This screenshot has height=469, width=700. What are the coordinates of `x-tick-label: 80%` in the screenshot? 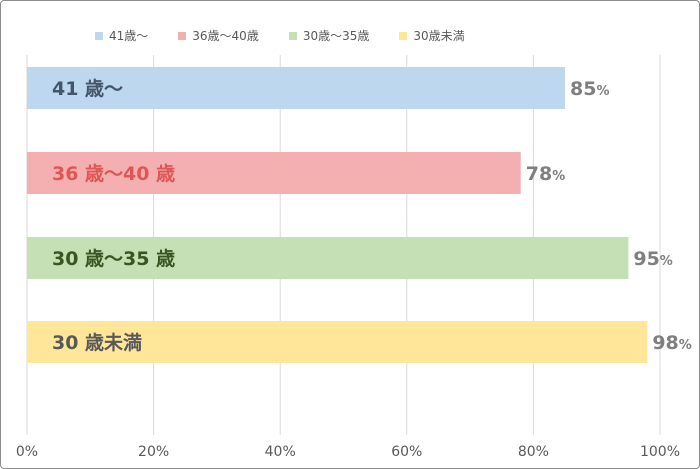 It's located at (533, 452).